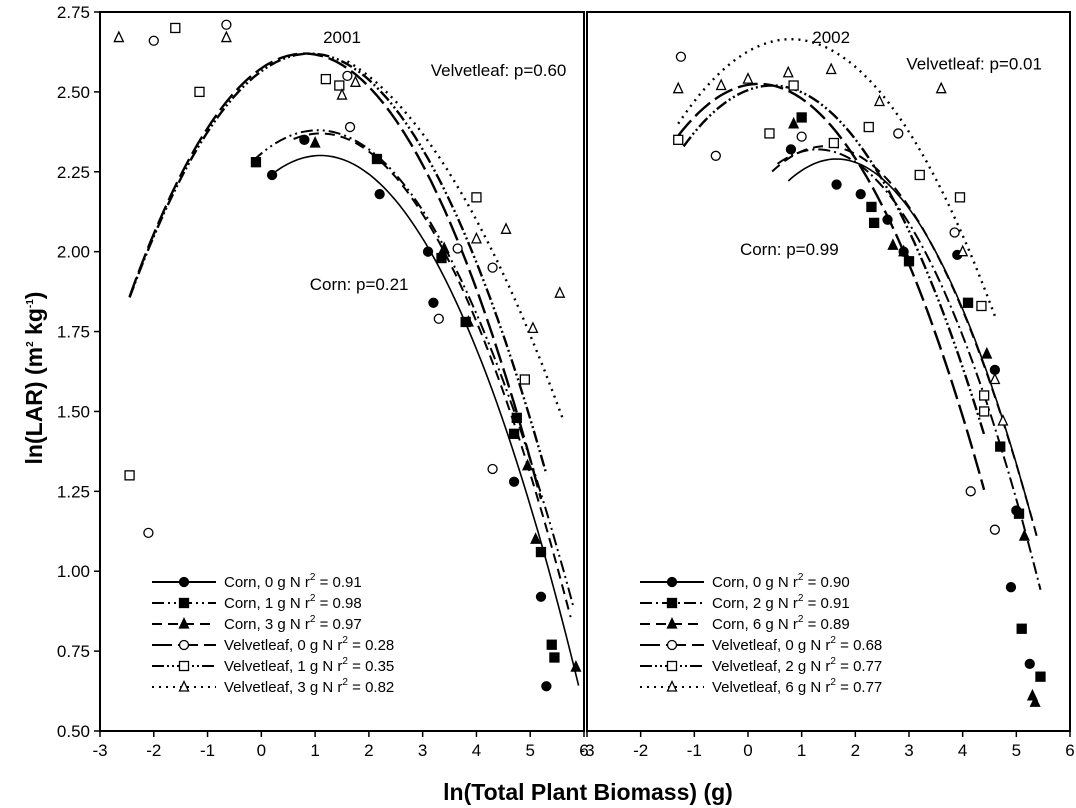 The width and height of the screenshot is (1076, 808). I want to click on x-tick-label: -3, so click(586, 750).